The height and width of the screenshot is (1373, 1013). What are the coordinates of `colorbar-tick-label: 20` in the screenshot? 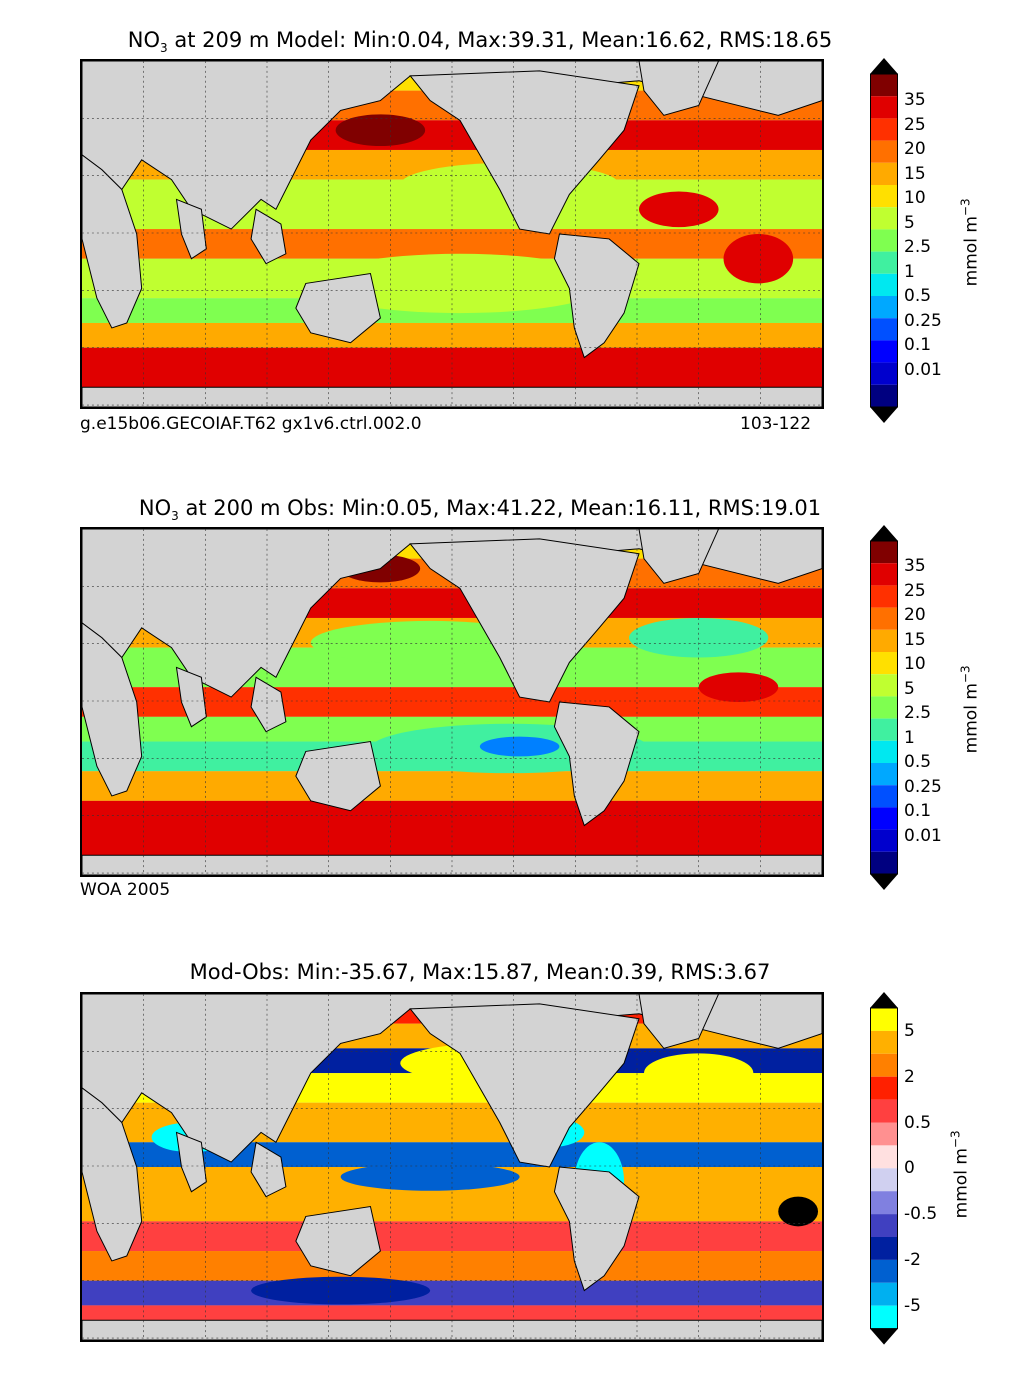 It's located at (915, 615).